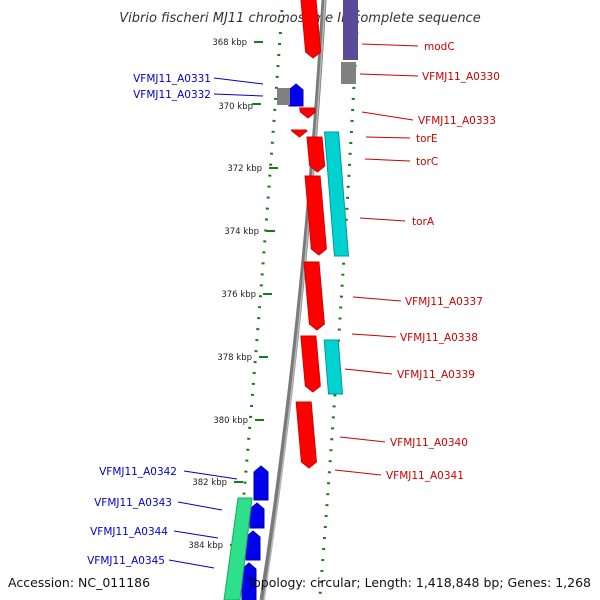  What do you see at coordinates (439, 47) in the screenshot?
I see `svg-text: modC` at bounding box center [439, 47].